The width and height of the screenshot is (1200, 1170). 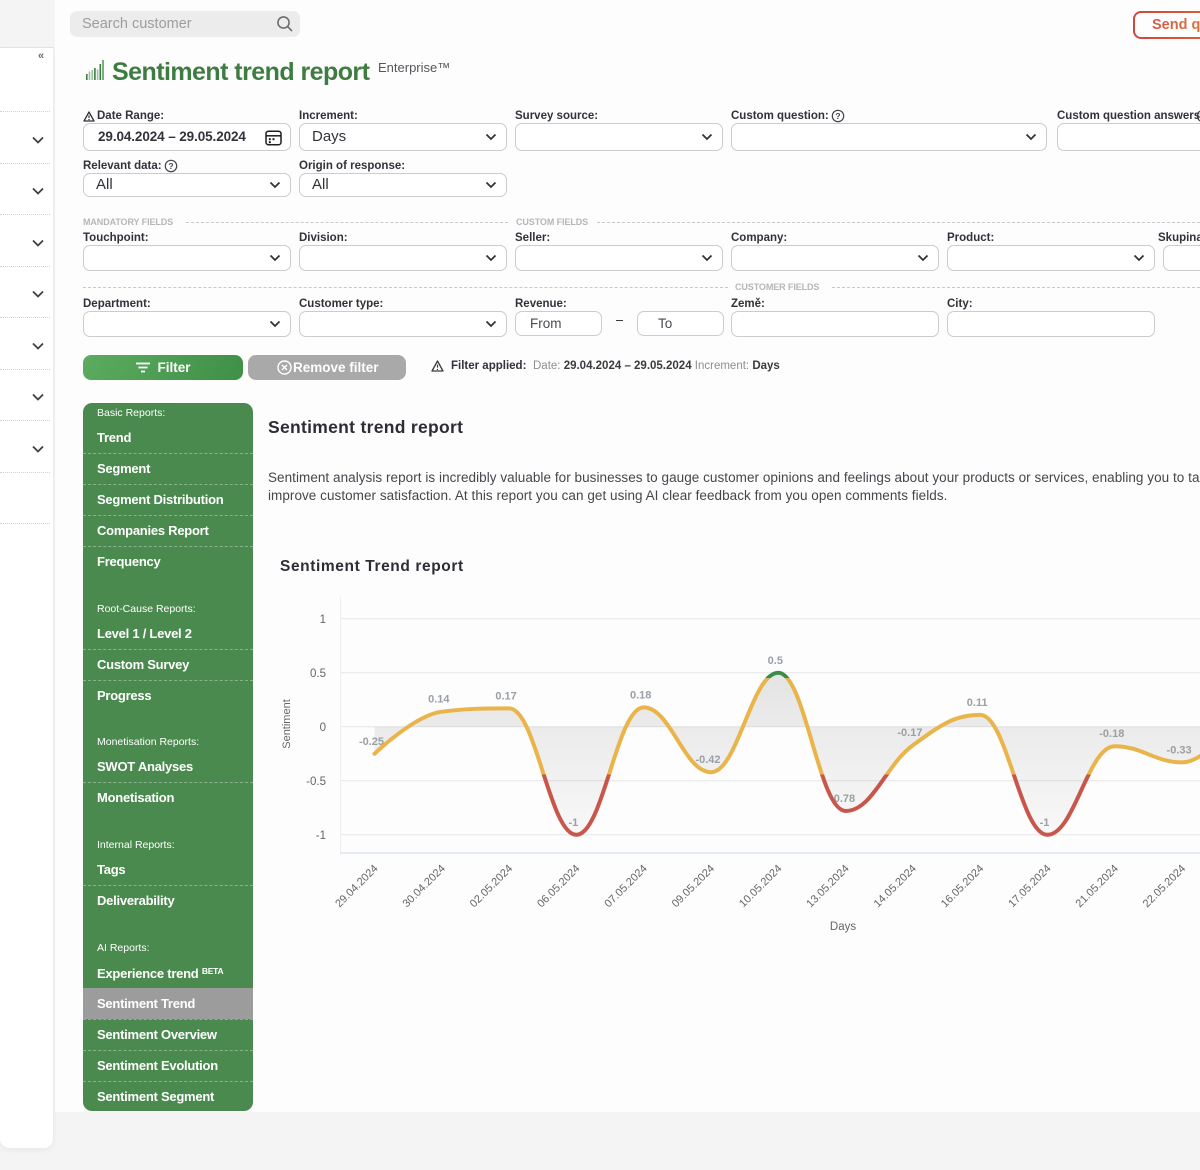 I want to click on svg-text: 0, so click(x=323, y=728).